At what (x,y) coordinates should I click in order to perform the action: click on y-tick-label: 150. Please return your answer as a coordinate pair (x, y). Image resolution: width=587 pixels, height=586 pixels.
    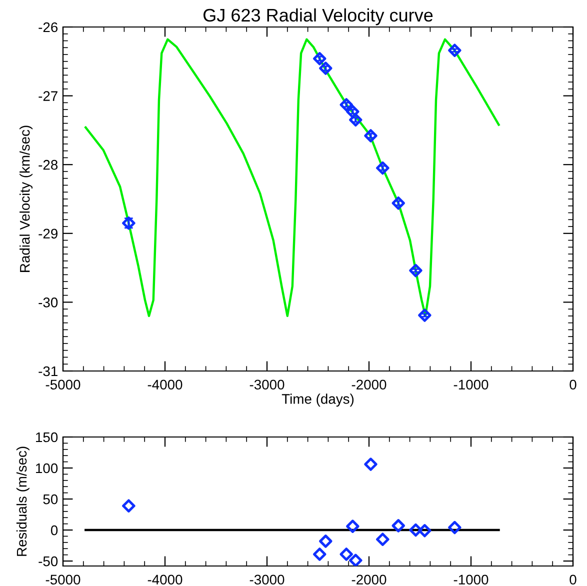
    Looking at the image, I should click on (47, 437).